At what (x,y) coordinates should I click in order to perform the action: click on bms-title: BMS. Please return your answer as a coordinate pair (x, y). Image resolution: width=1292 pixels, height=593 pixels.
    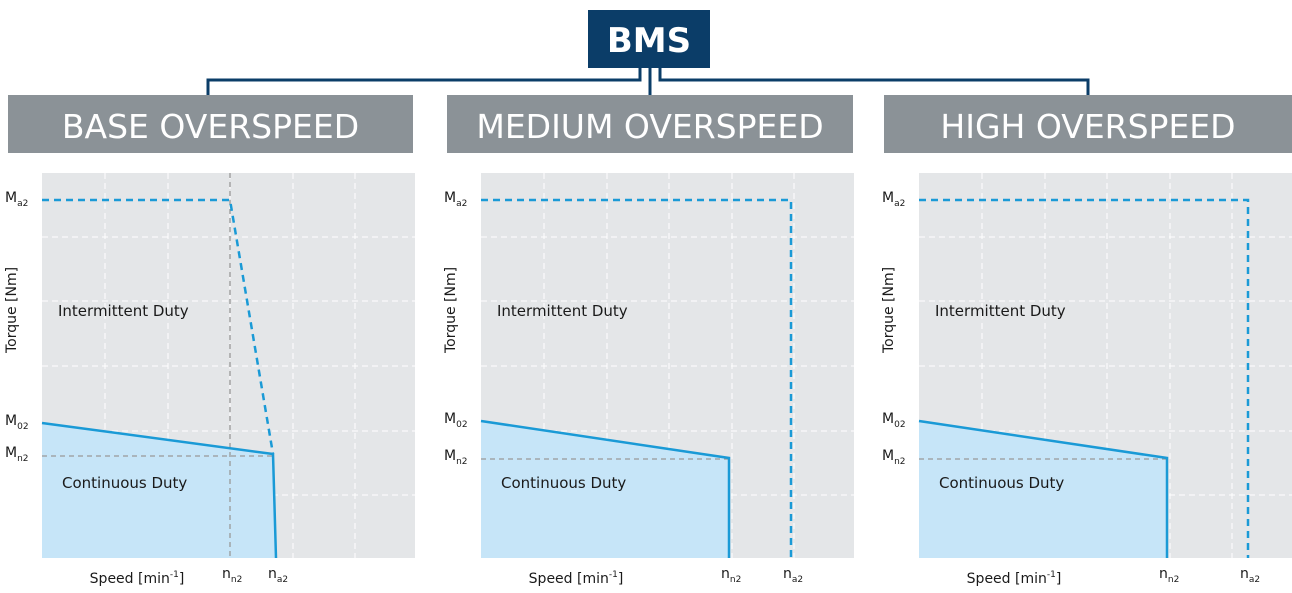
    Looking at the image, I should click on (649, 41).